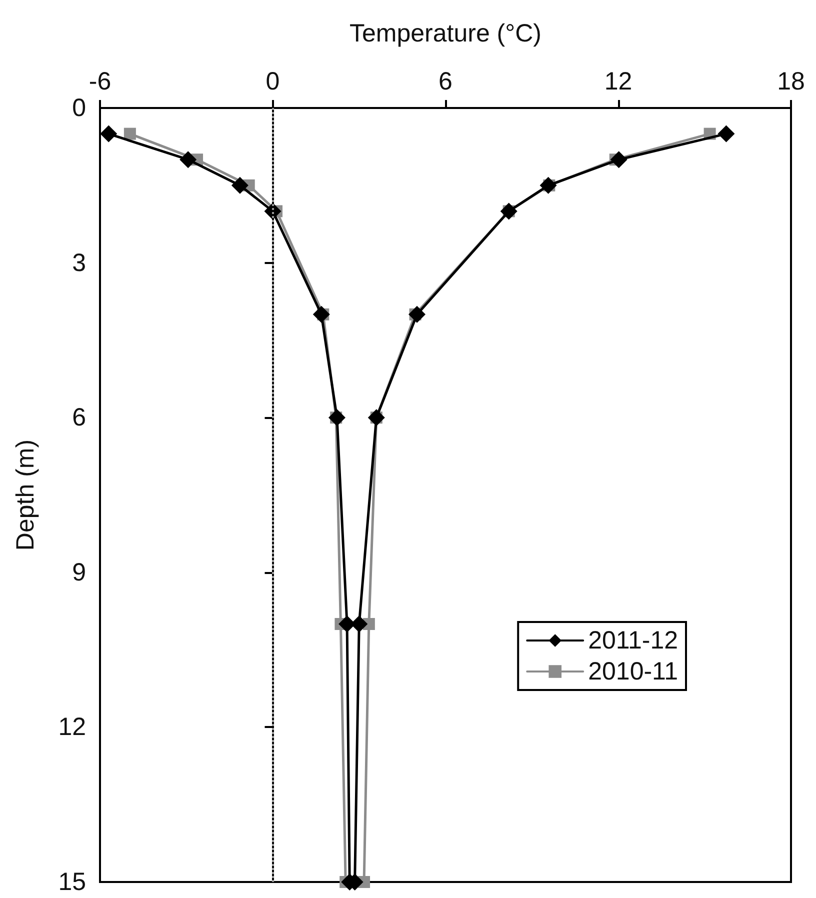 The height and width of the screenshot is (898, 816). Describe the element at coordinates (446, 34) in the screenshot. I see `x-axis-title: Temperature (°C)` at that location.